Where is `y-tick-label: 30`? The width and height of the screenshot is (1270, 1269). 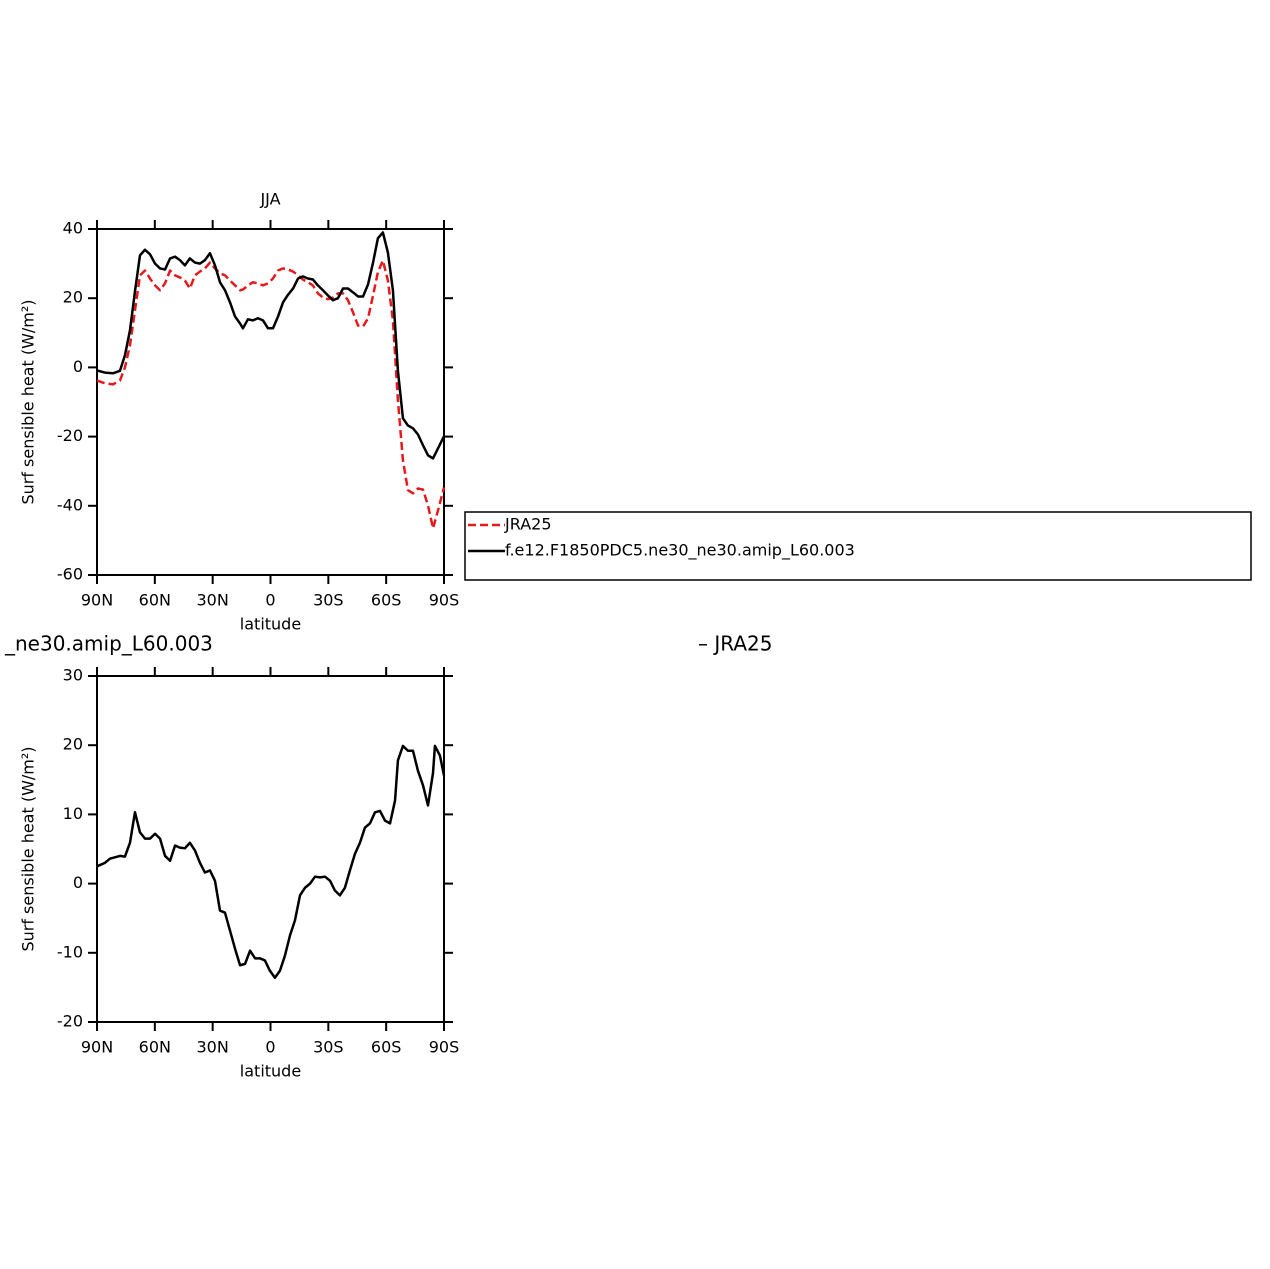 y-tick-label: 30 is located at coordinates (73, 675).